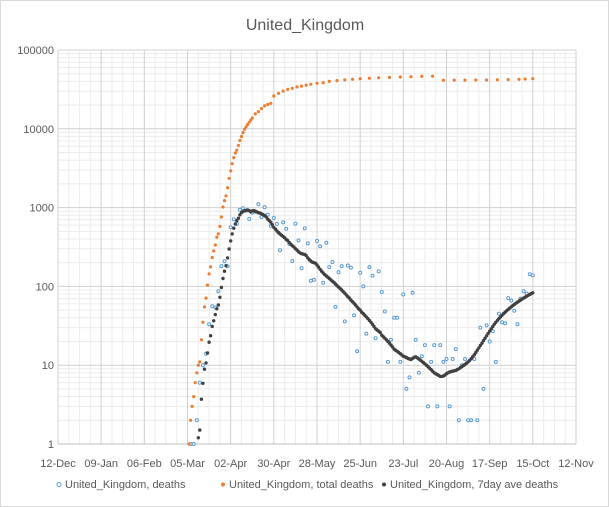 The height and width of the screenshot is (507, 609). I want to click on y-tick-label: 1, so click(51, 445).